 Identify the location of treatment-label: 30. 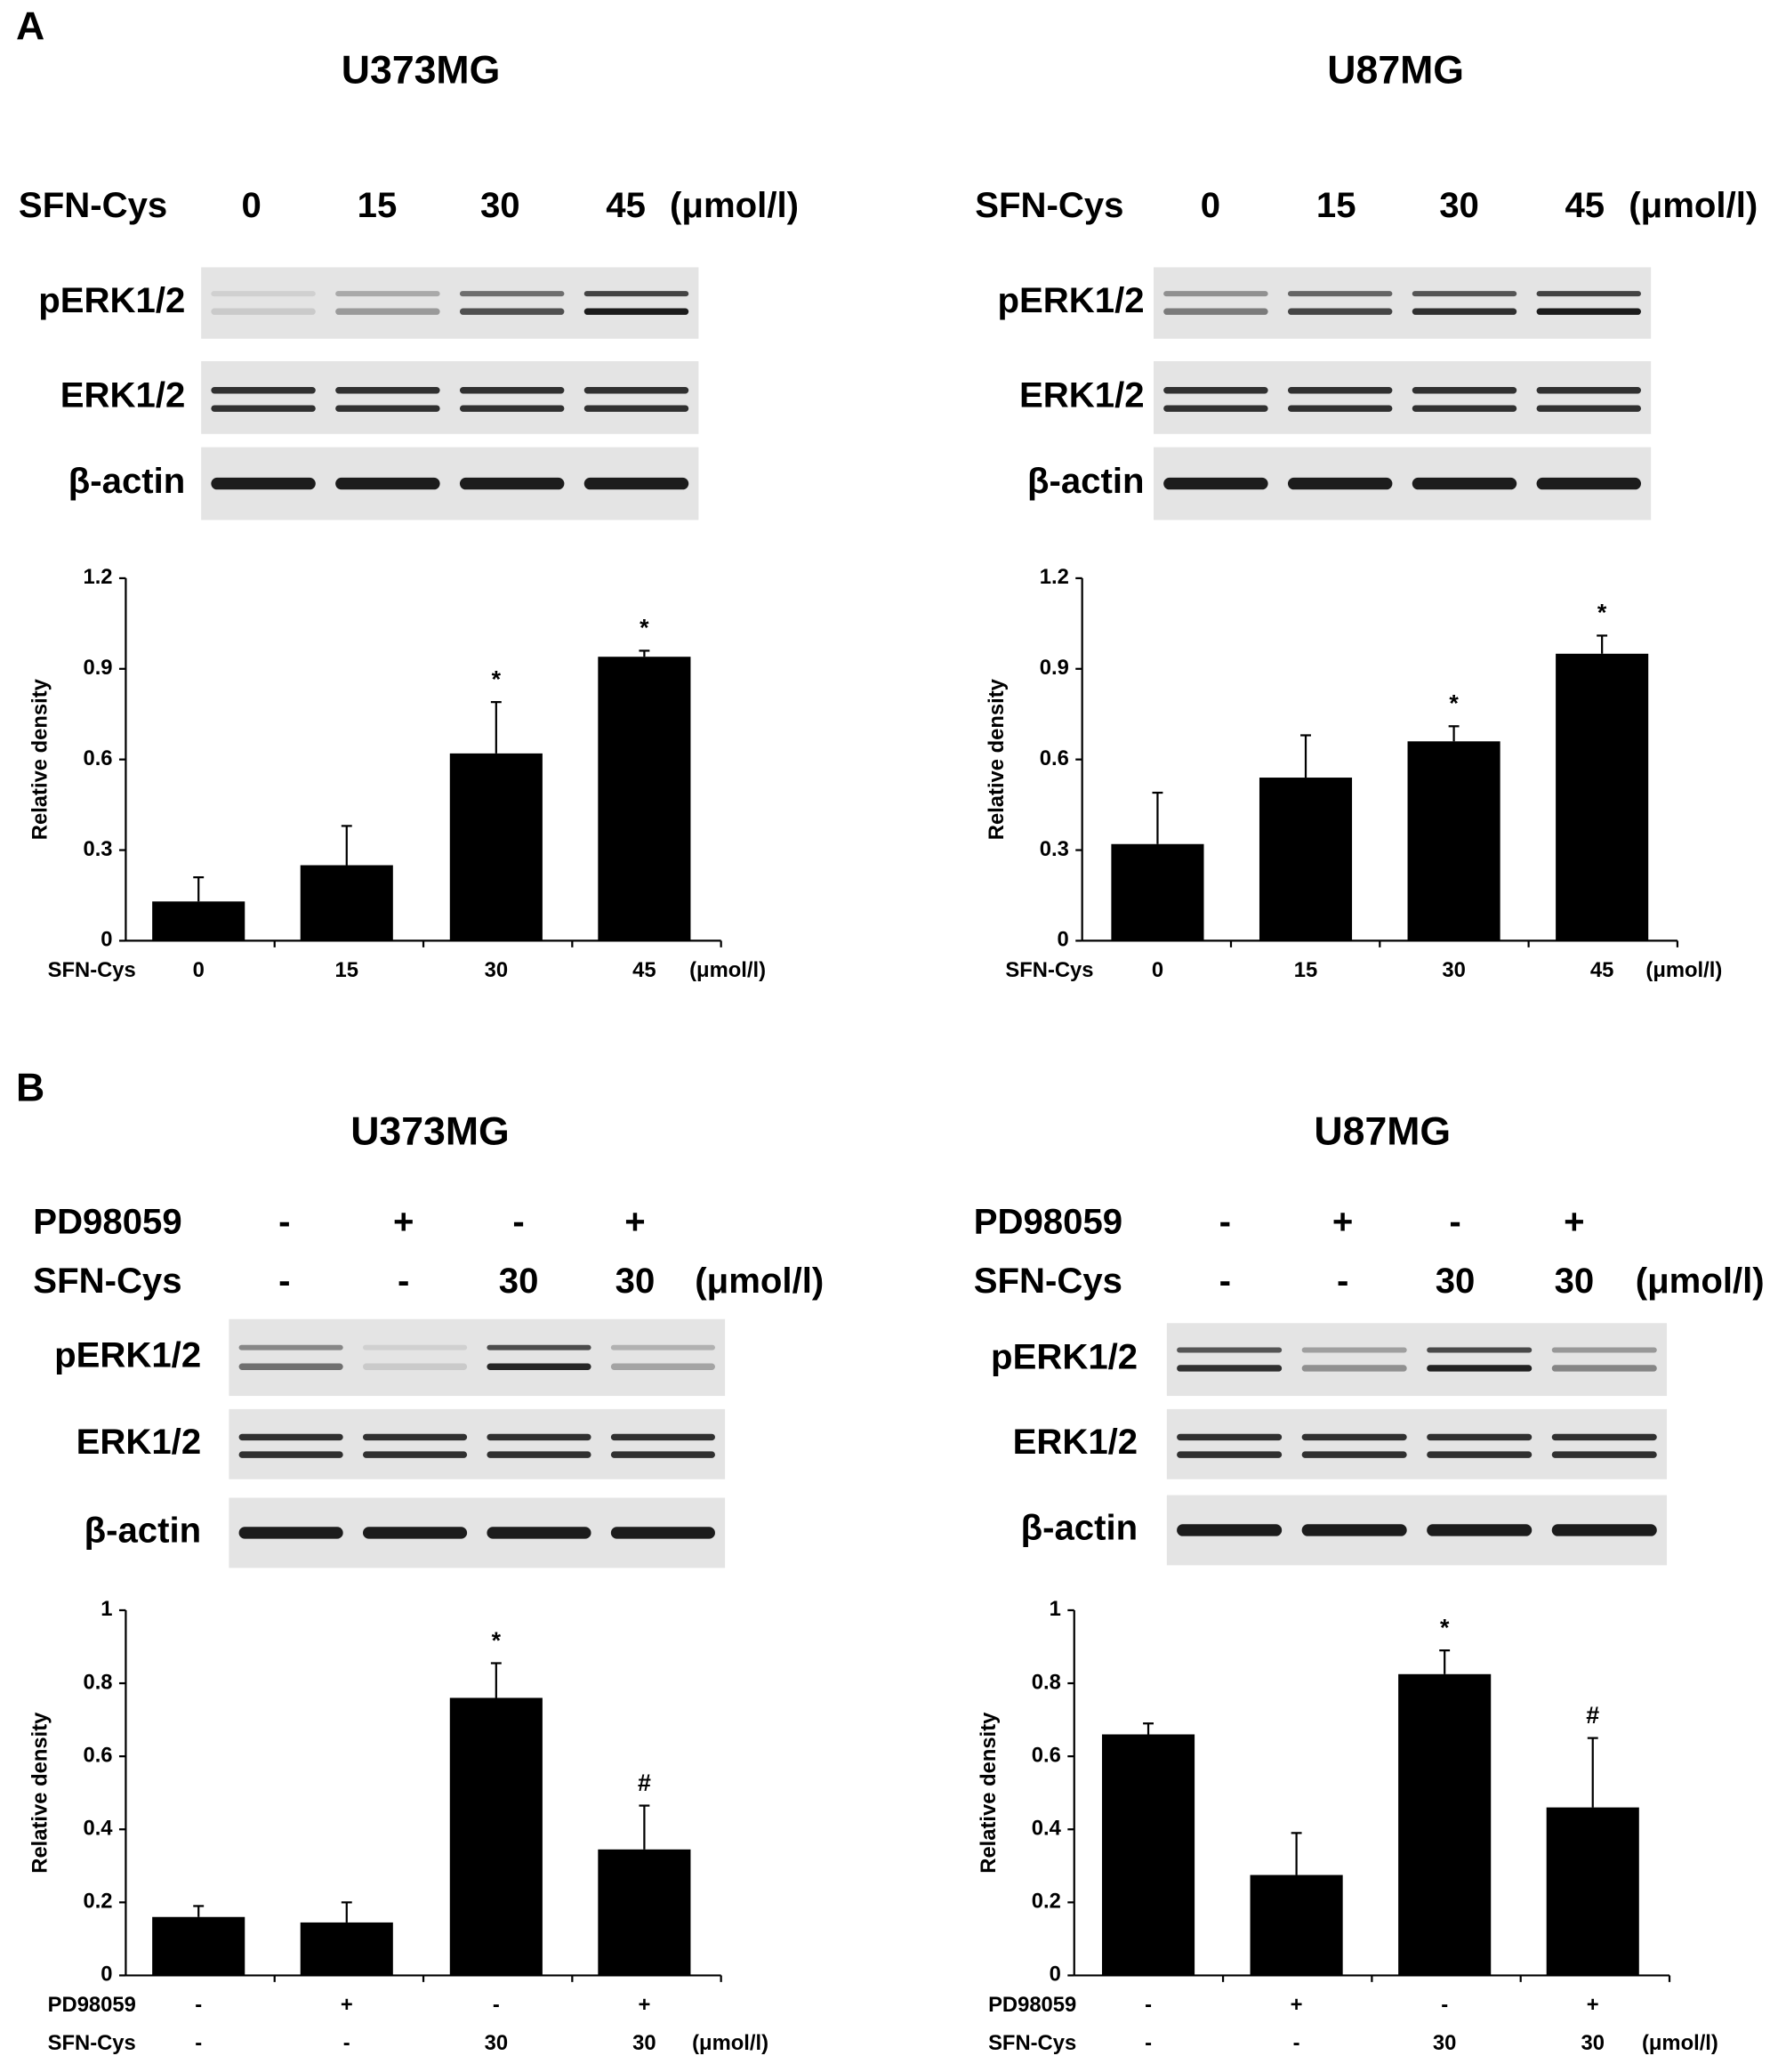
(635, 1281).